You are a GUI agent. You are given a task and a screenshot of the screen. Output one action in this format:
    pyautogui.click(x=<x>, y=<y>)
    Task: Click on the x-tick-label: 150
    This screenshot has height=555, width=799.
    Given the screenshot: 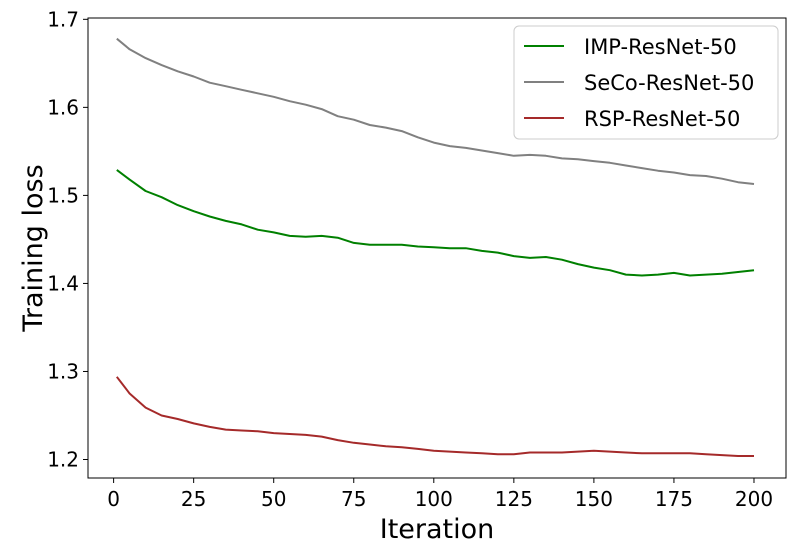 What is the action you would take?
    pyautogui.click(x=594, y=499)
    